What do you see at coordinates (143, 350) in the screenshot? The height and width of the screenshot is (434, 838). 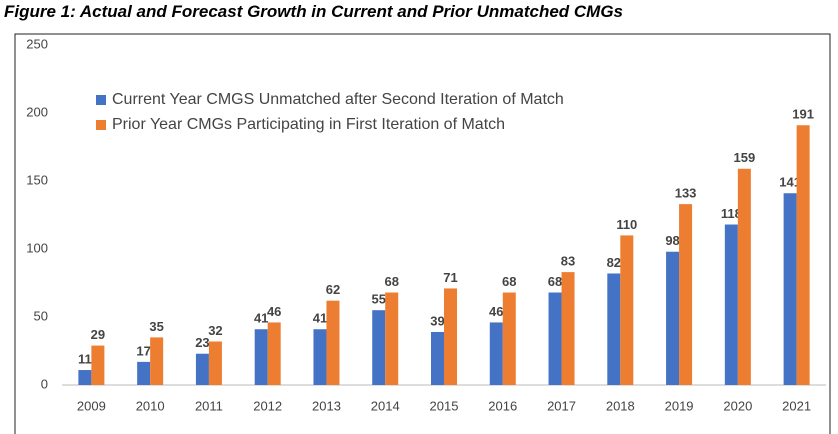 I see `data-label: 17` at bounding box center [143, 350].